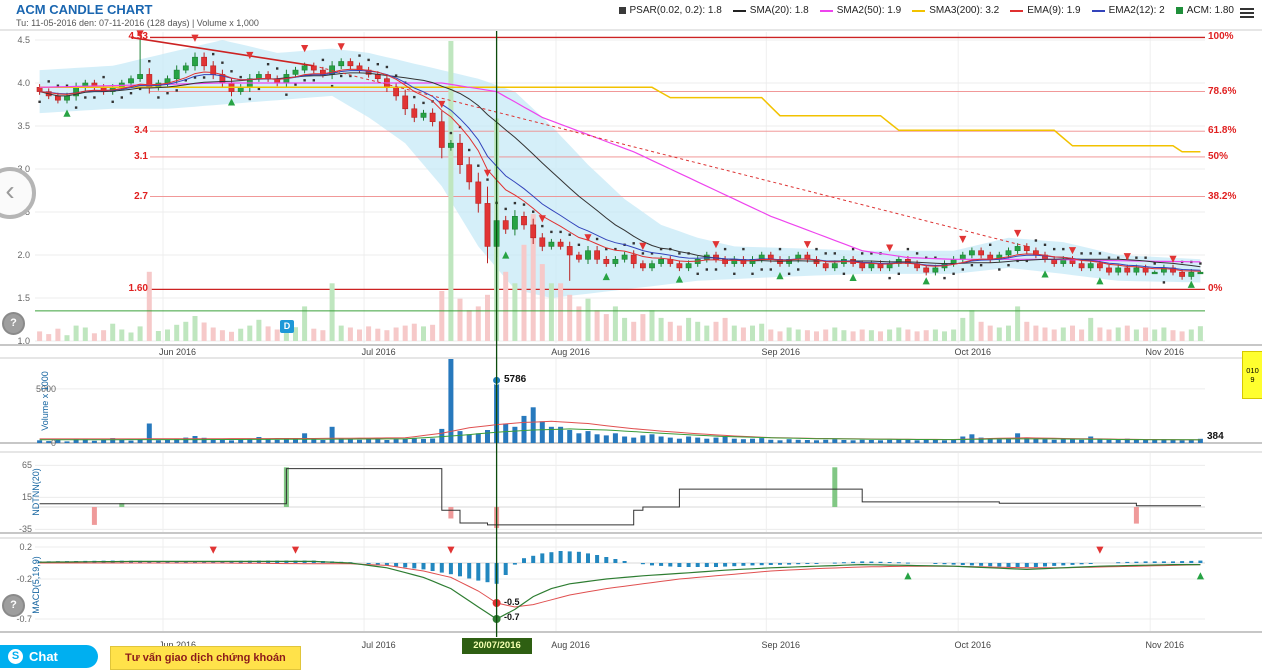  I want to click on legend-item-5: EMA2(12): 2, so click(1128, 10).